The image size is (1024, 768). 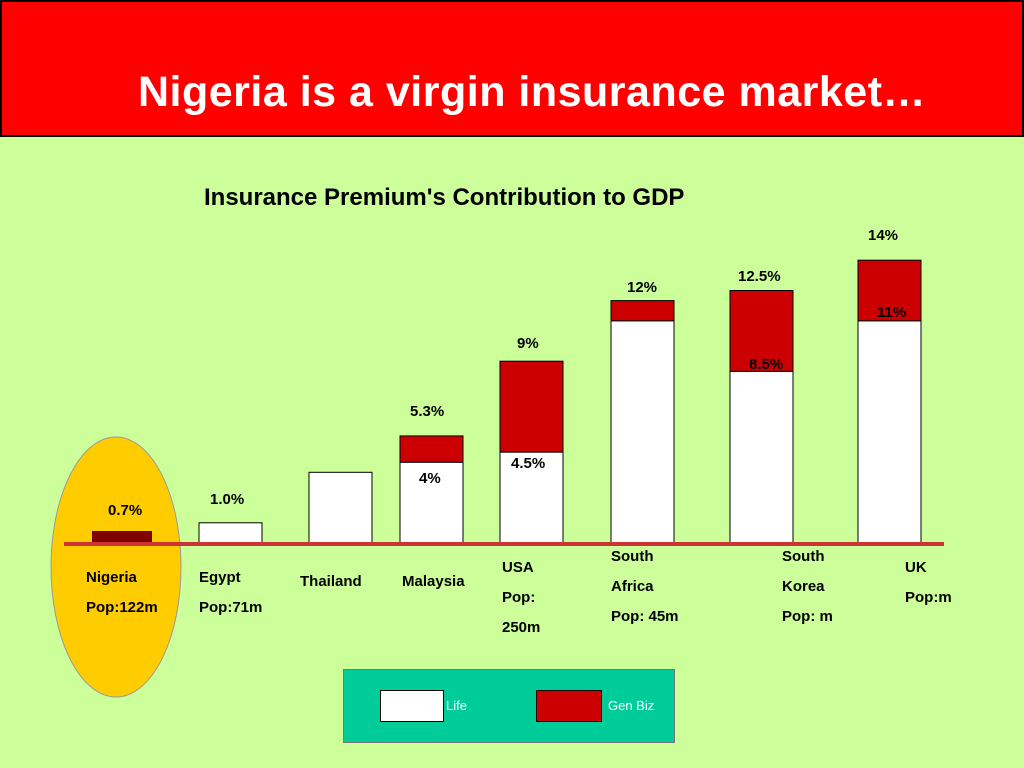 I want to click on total-label-south-africa: 12%, so click(x=642, y=287).